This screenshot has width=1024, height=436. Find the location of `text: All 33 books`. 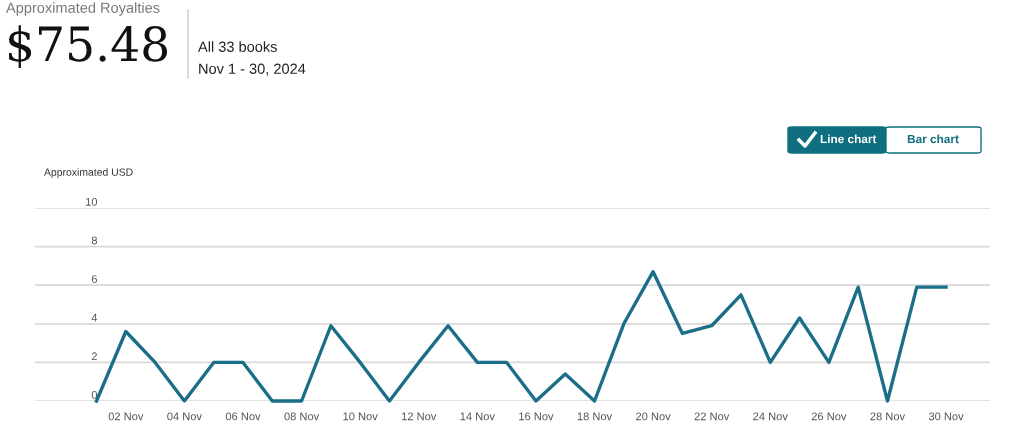

text: All 33 books is located at coordinates (237, 46).